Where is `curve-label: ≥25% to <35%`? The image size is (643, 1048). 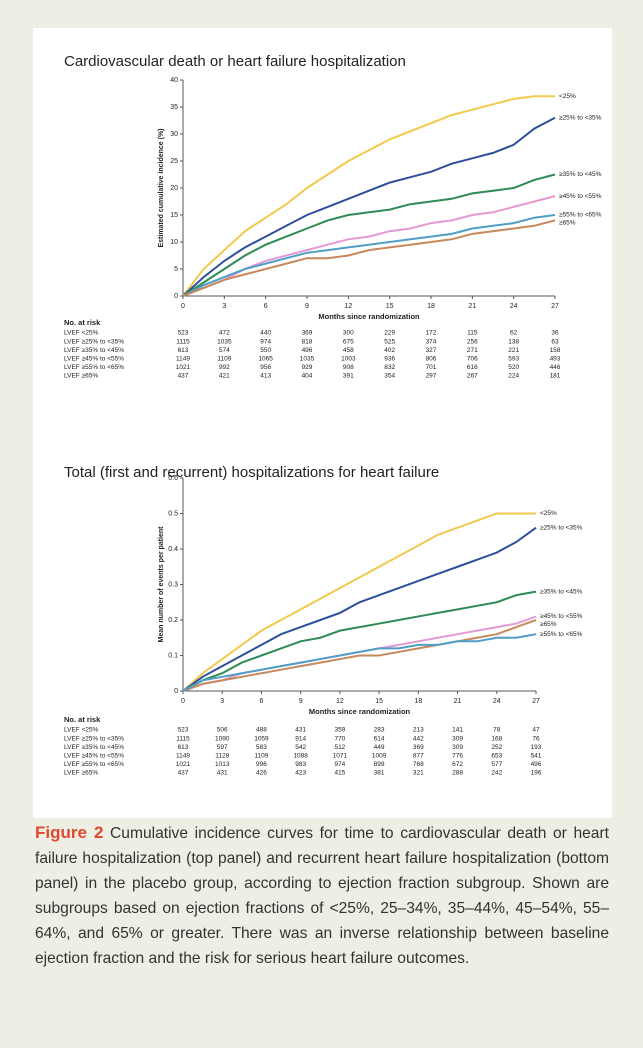 curve-label: ≥25% to <35% is located at coordinates (561, 527).